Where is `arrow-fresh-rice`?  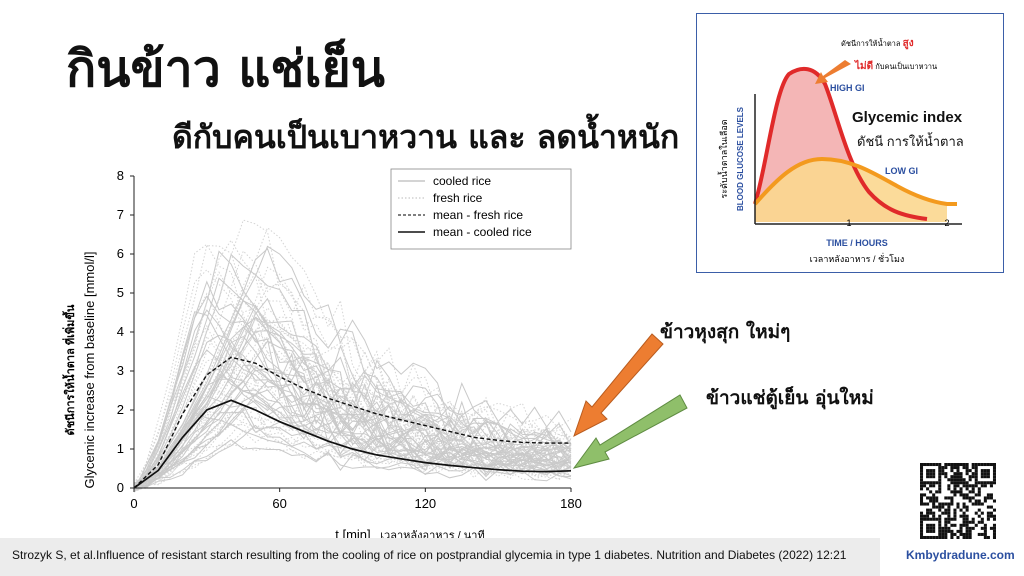
arrow-fresh-rice is located at coordinates (618, 385).